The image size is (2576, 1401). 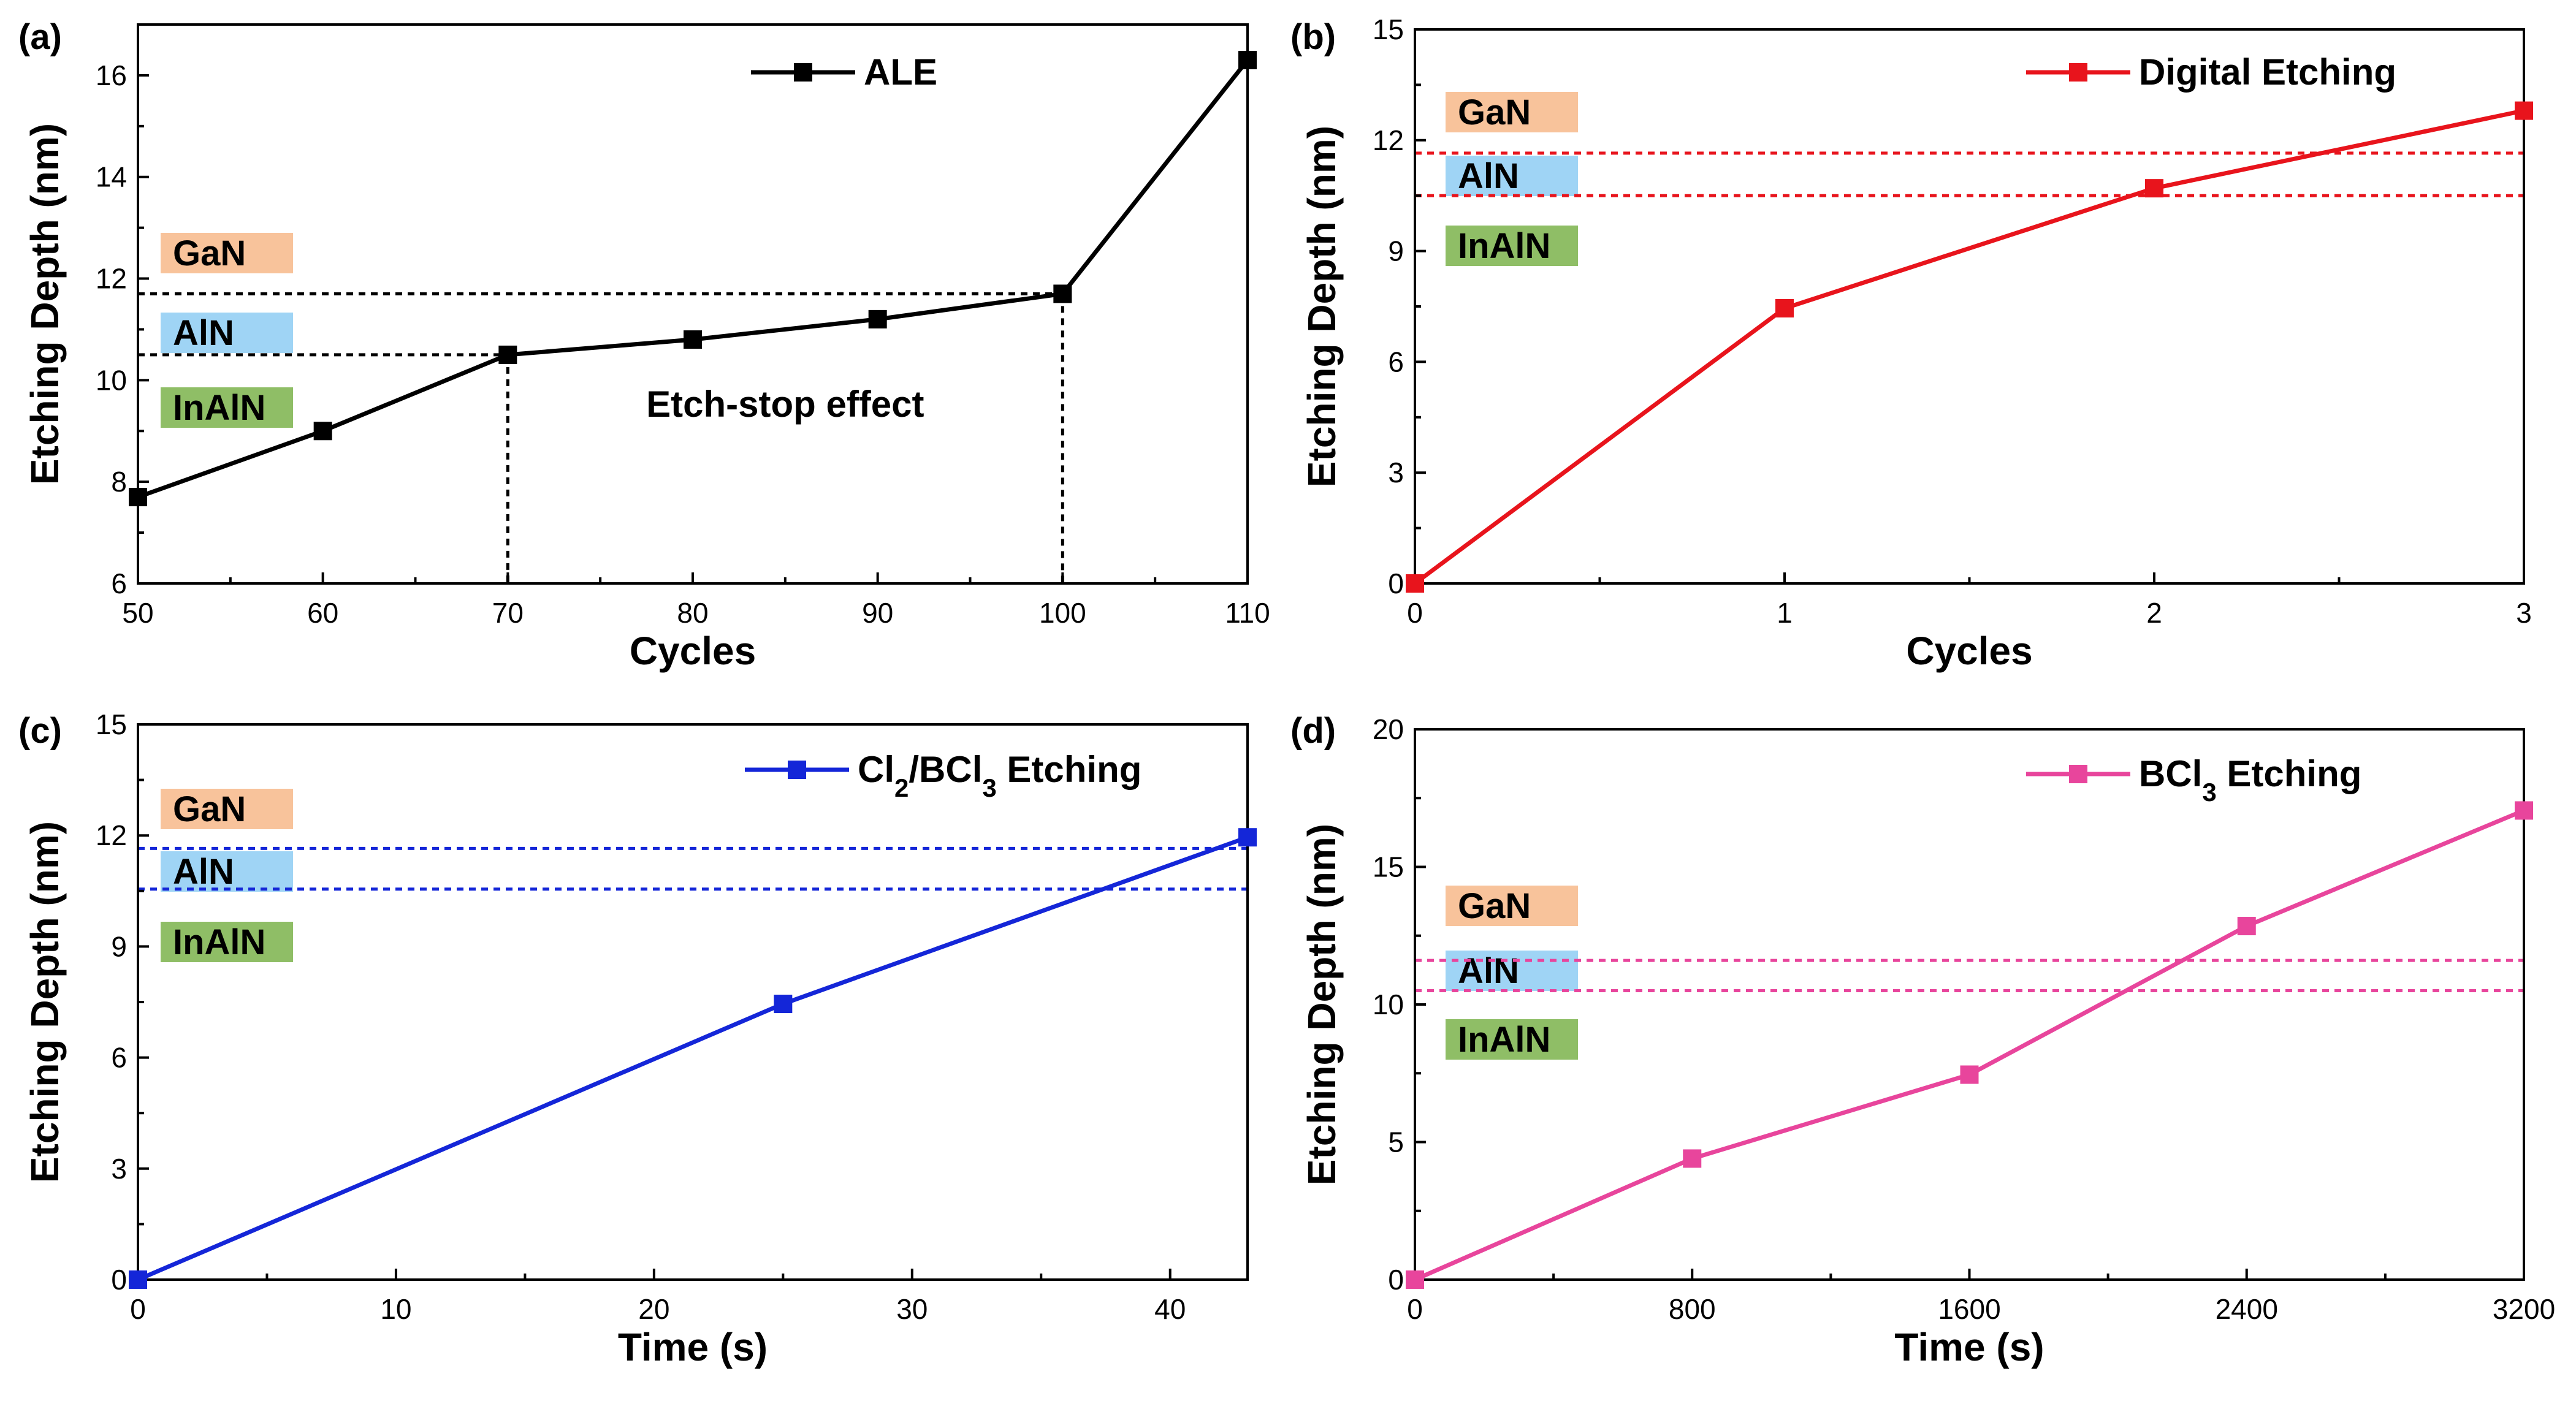 I want to click on x-tick-label: 3200, so click(x=2524, y=1309).